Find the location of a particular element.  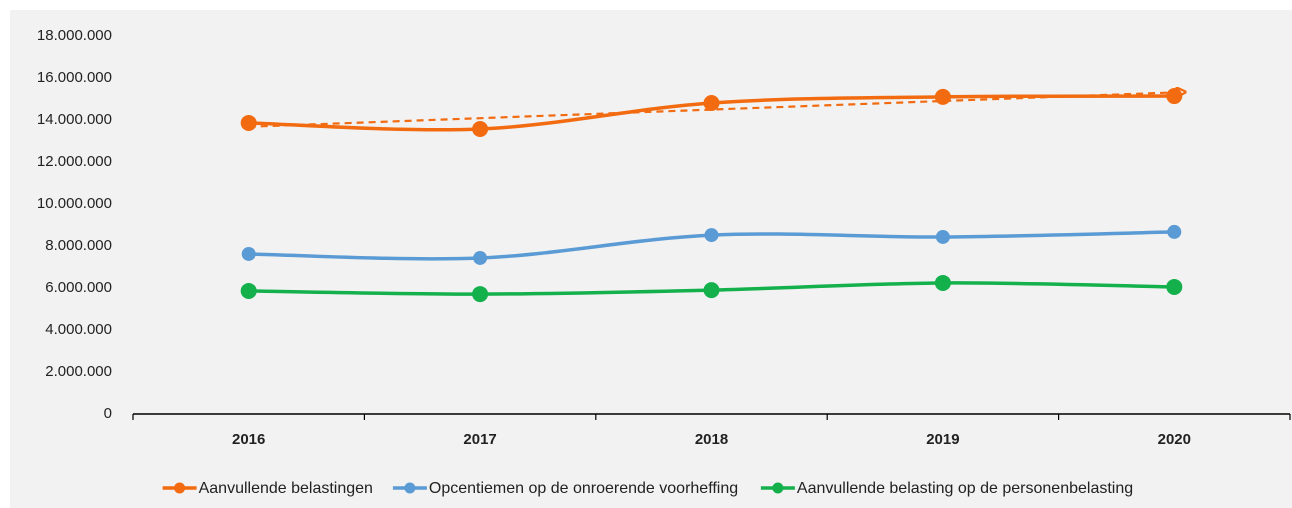

y-tick-label: 4.000.000 is located at coordinates (78, 329).